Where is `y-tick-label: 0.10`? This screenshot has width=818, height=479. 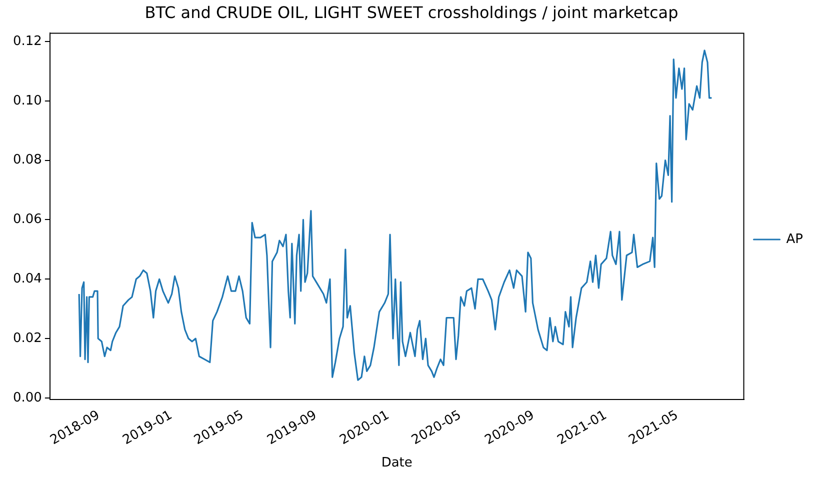
y-tick-label: 0.10 is located at coordinates (27, 100).